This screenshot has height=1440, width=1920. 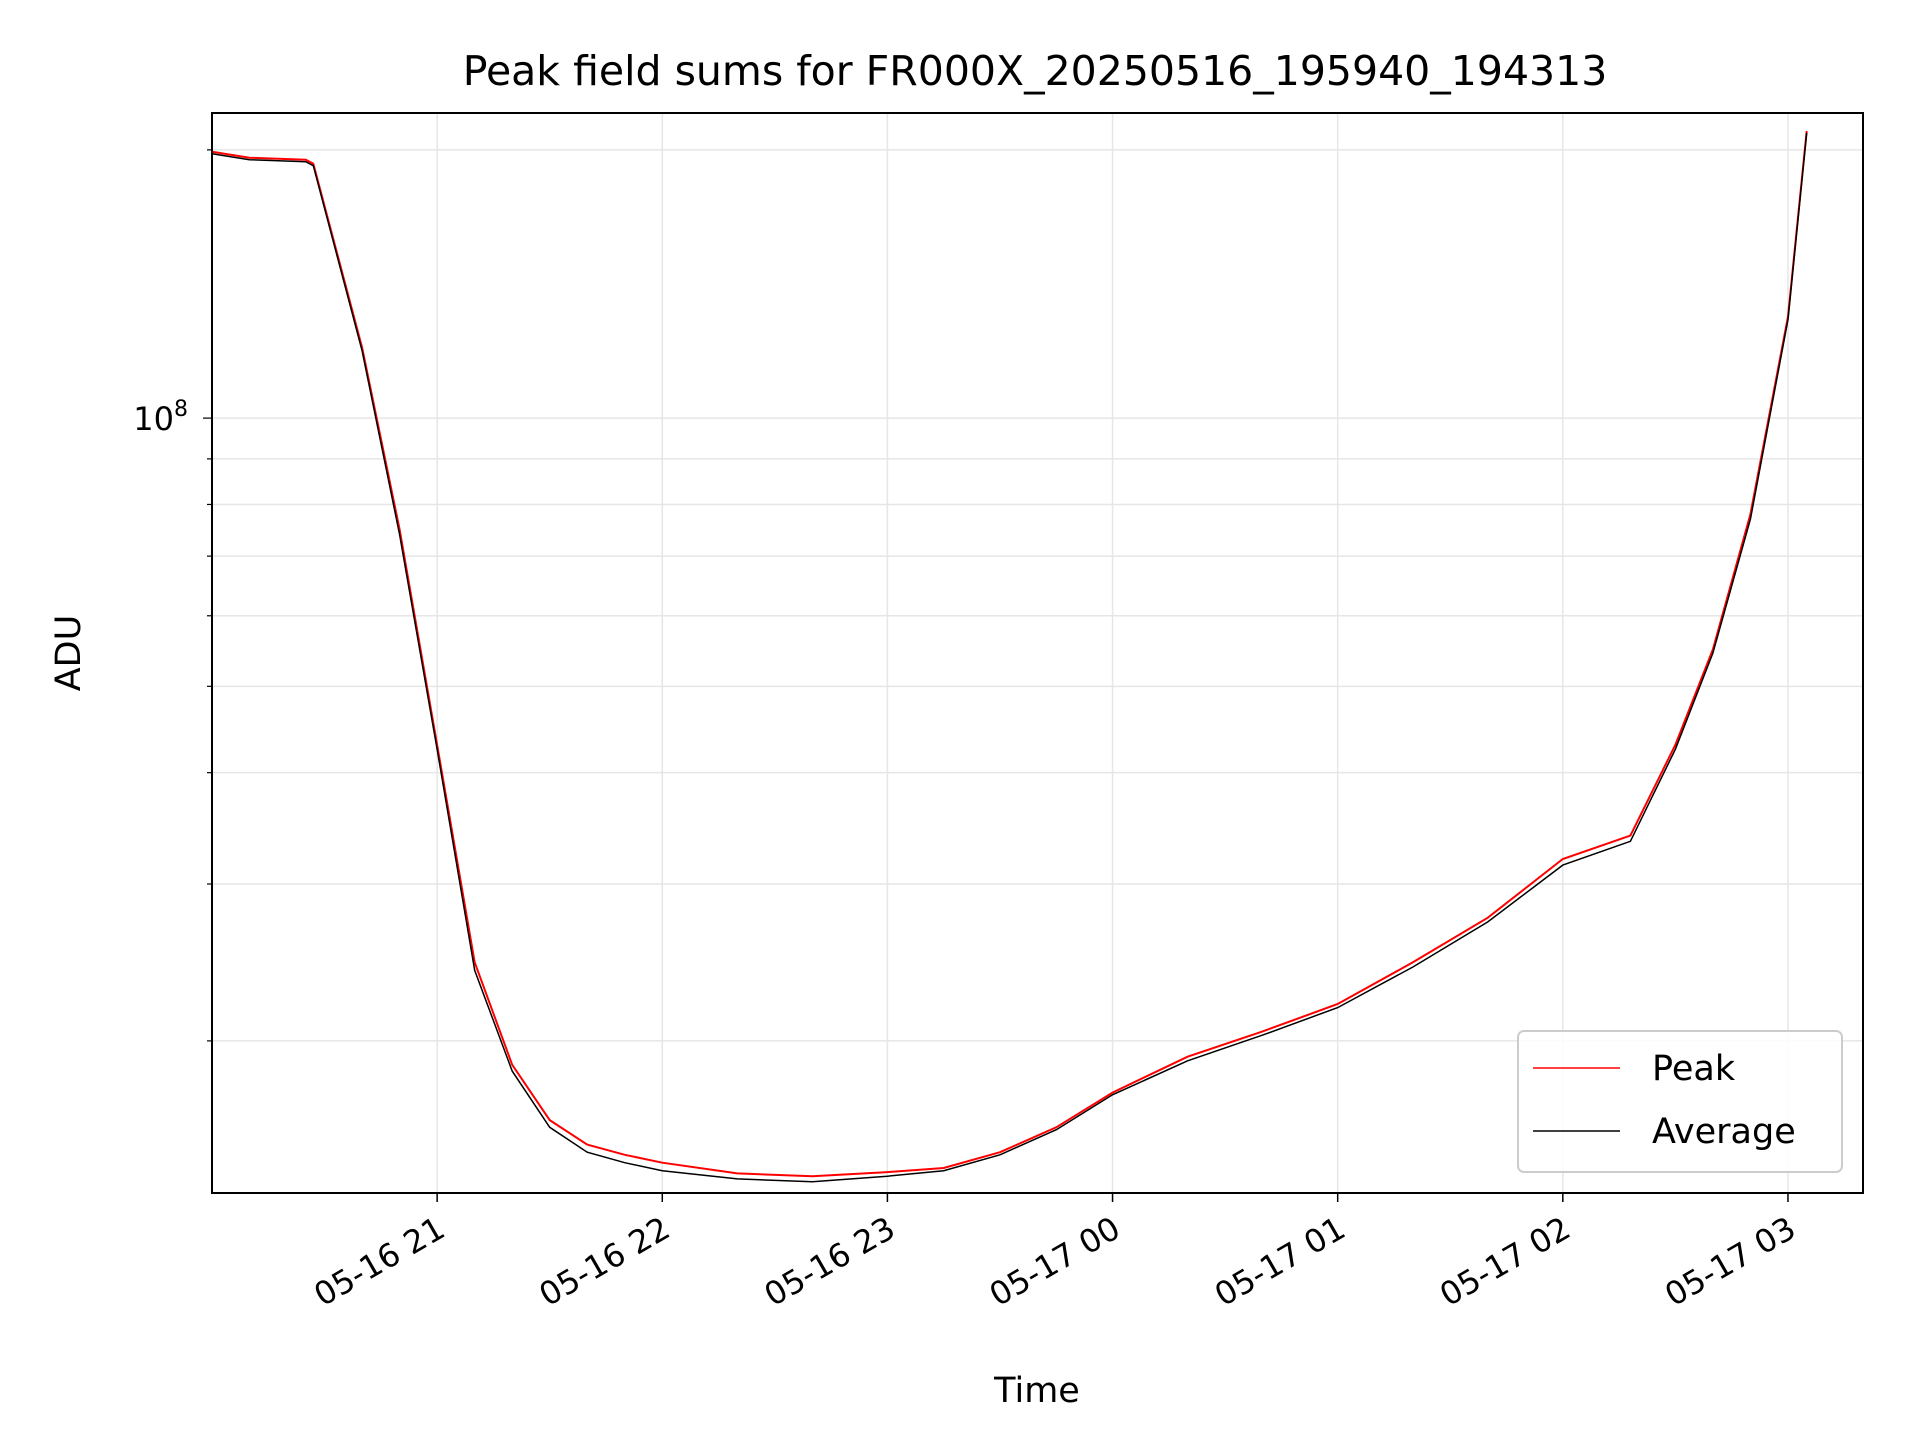 I want to click on legend: Peak Average, so click(x=1680, y=1101).